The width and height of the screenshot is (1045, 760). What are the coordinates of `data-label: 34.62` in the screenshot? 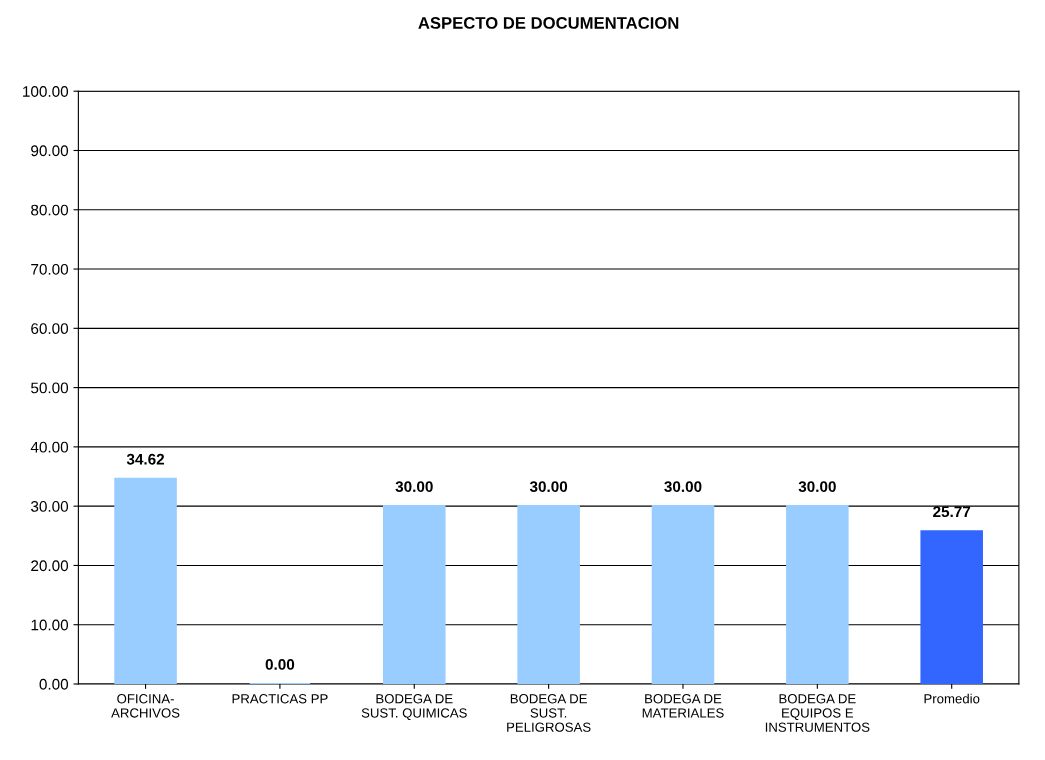 It's located at (145, 459).